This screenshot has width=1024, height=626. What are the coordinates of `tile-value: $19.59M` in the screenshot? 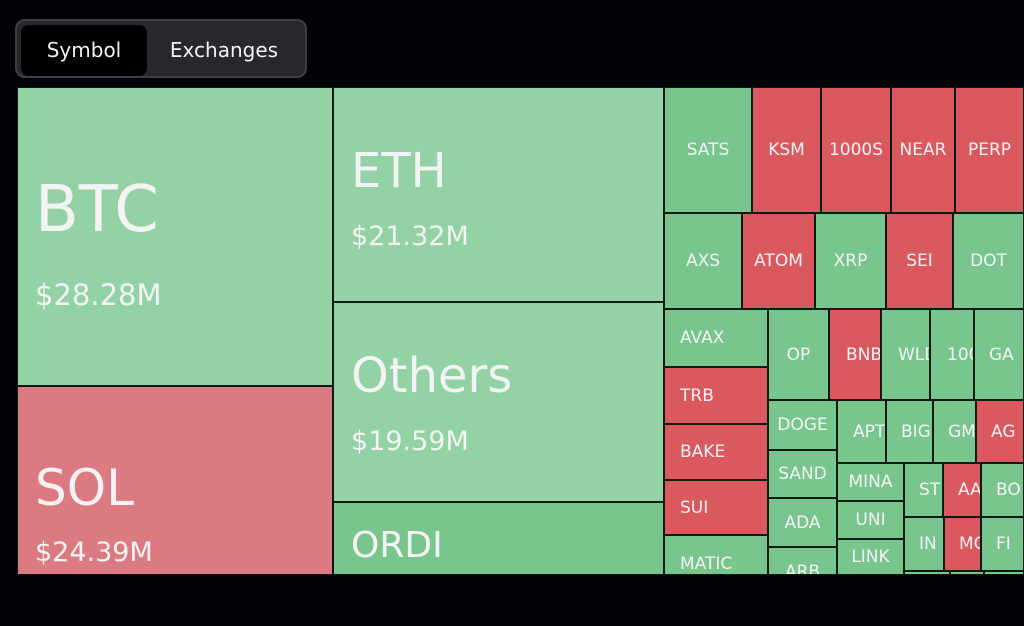 It's located at (410, 441).